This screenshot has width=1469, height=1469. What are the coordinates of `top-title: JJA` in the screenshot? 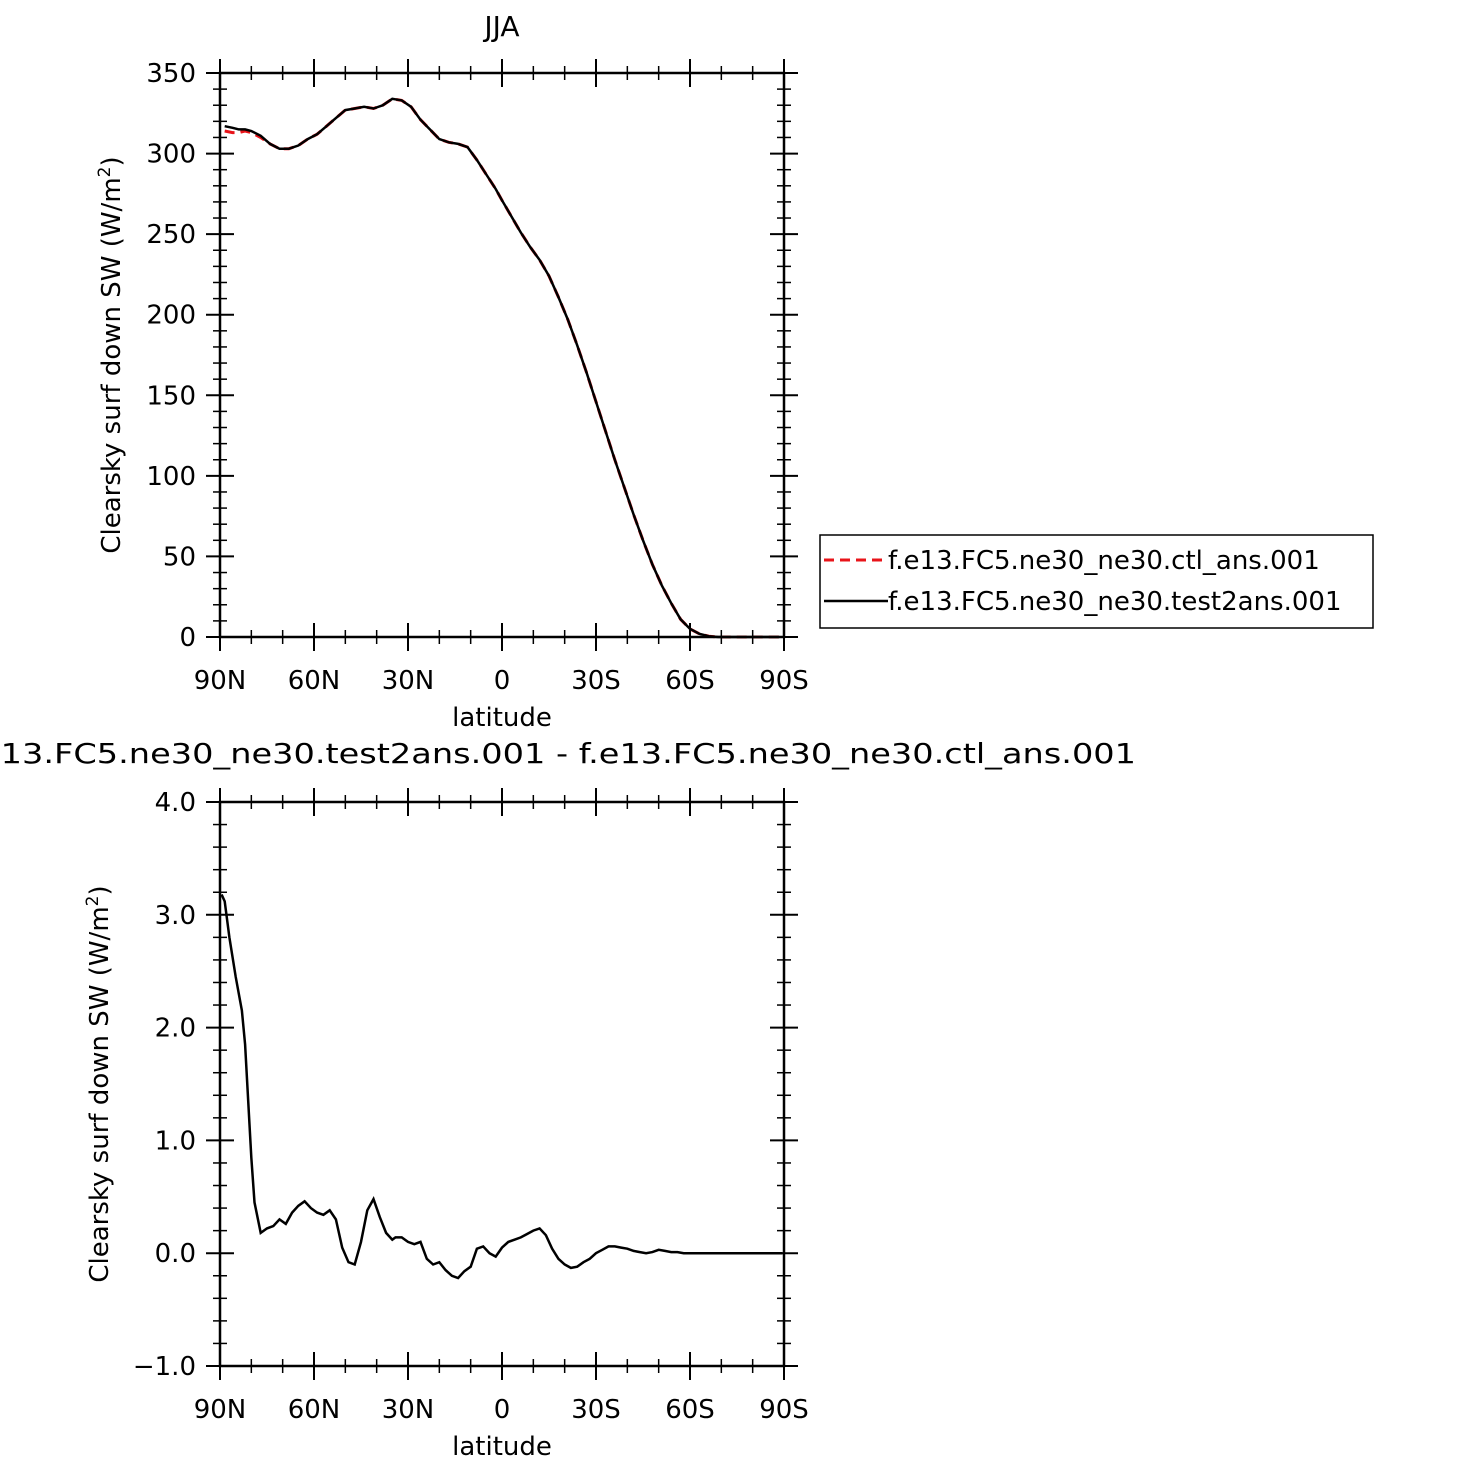 It's located at (500, 26).